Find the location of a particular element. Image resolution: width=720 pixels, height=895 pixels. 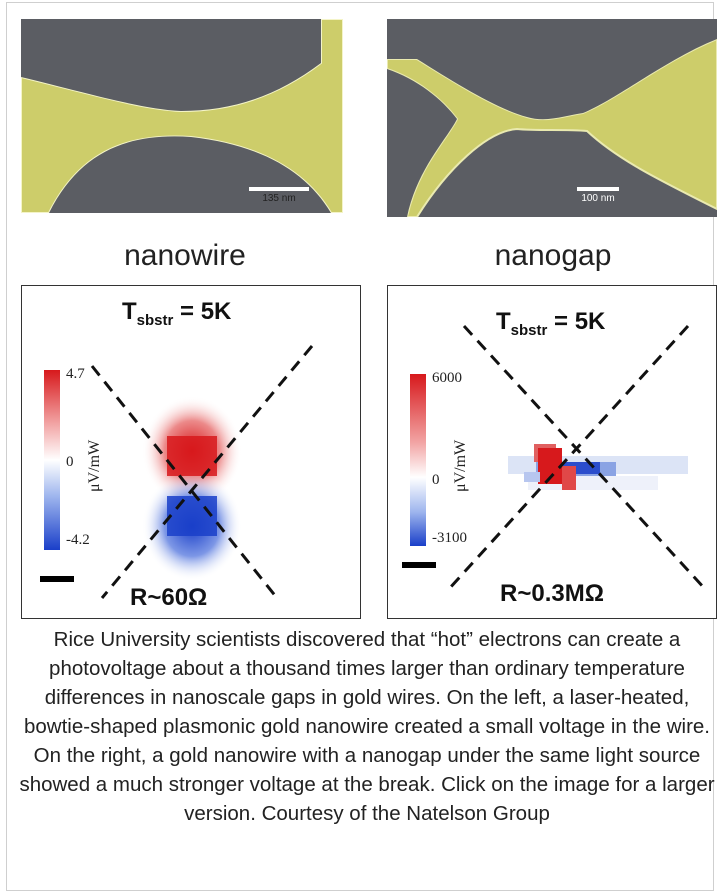

nanogap-colorbar is located at coordinates (418, 460).